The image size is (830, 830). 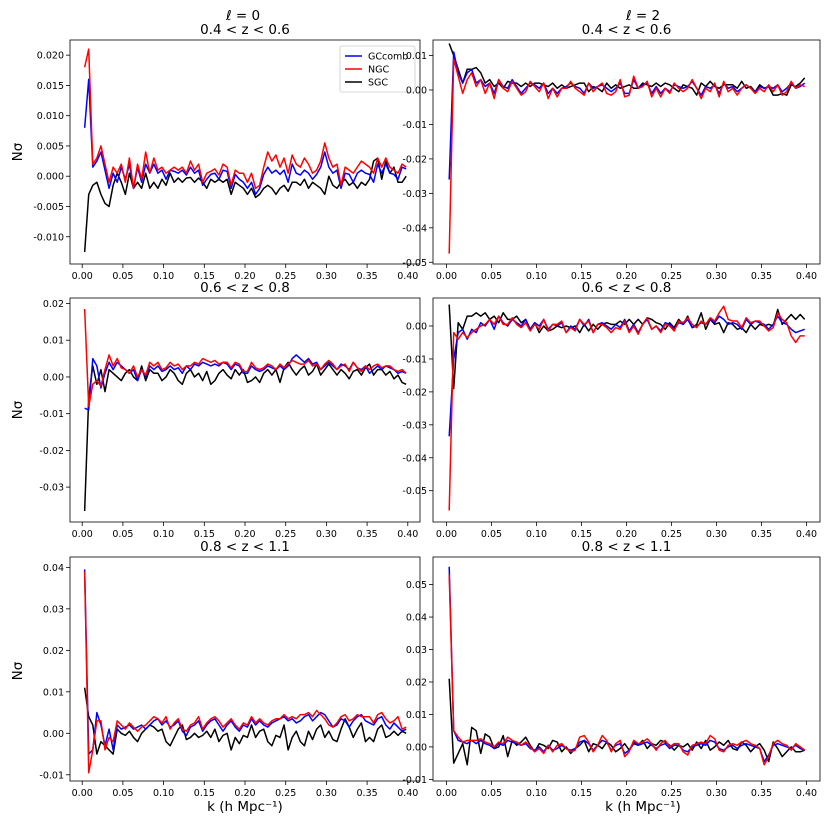 I want to click on column-title-l0: ℓ = 0, so click(x=242, y=16).